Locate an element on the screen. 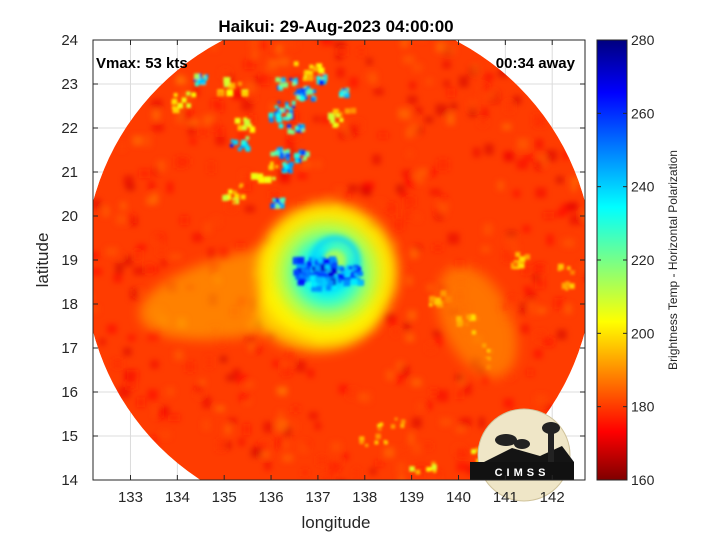 Image resolution: width=720 pixels, height=545 pixels. x-tick-label: 134 is located at coordinates (177, 497).